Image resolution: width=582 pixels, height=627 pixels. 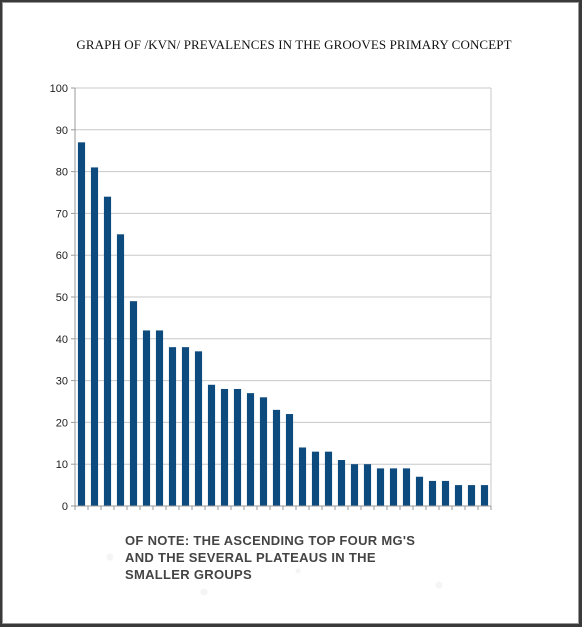 What do you see at coordinates (59, 89) in the screenshot?
I see `y-tick-label-100: 100` at bounding box center [59, 89].